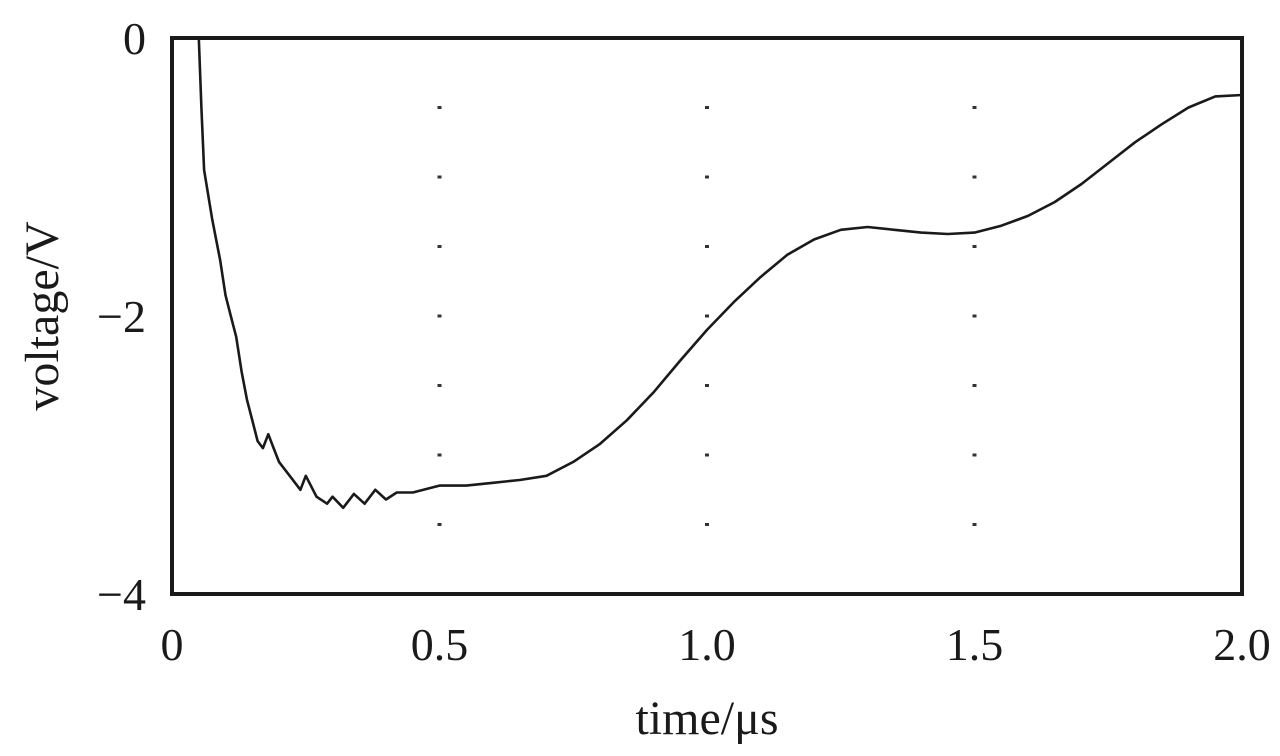  I want to click on x-tick-label-2: 1.0, so click(707, 644).